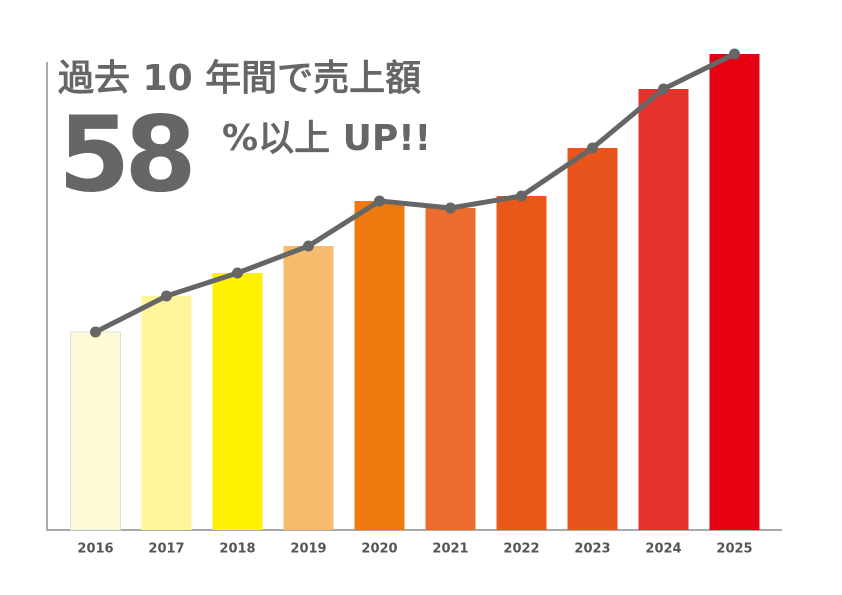 The height and width of the screenshot is (595, 842). Describe the element at coordinates (450, 549) in the screenshot. I see `x-tick-label: 2021` at that location.